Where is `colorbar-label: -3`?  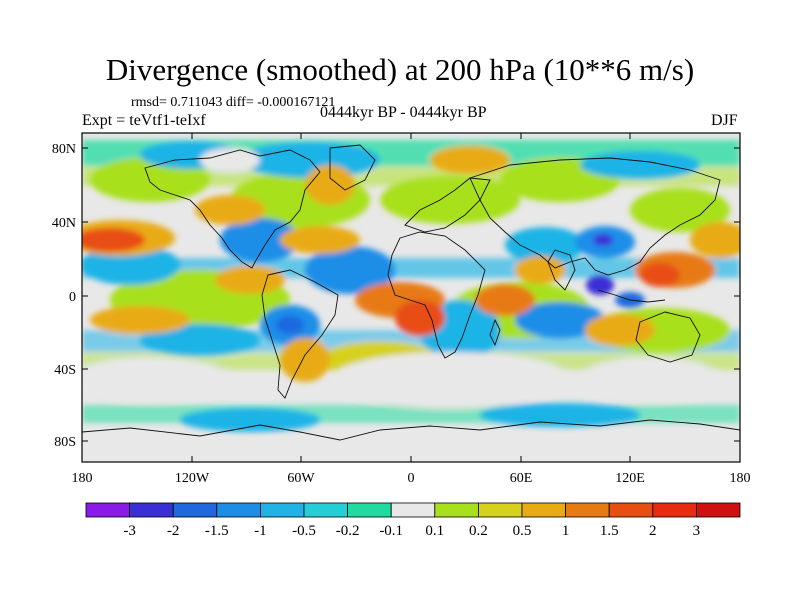 colorbar-label: -3 is located at coordinates (129, 531).